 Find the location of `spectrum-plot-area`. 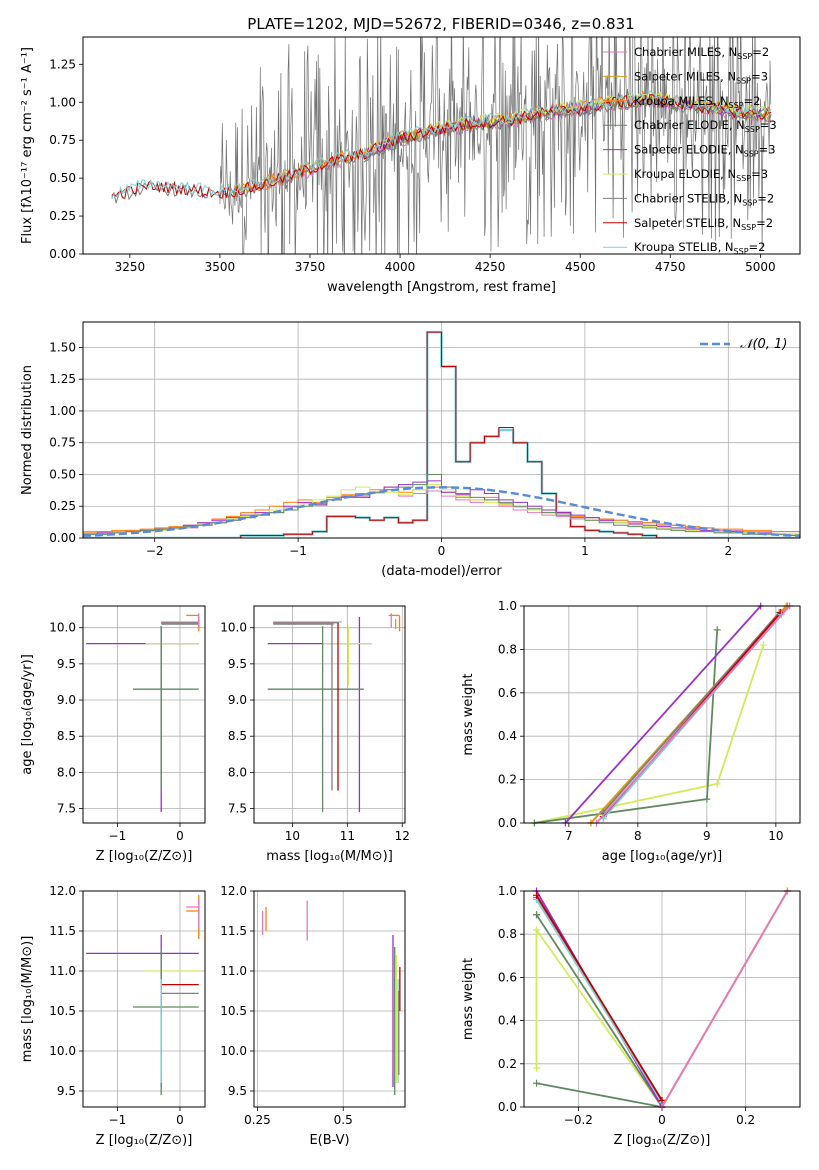

spectrum-plot-area is located at coordinates (441, 145).